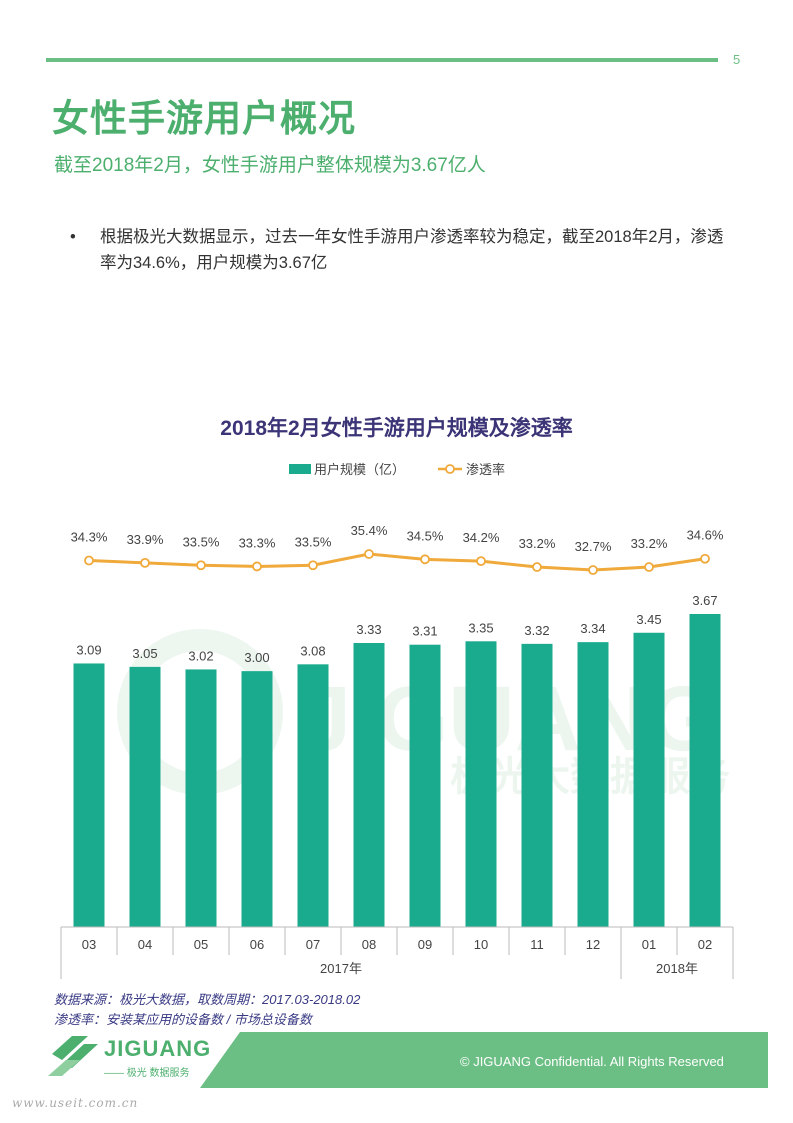  I want to click on logo-subtitle: —— 极光 数据服务, so click(147, 1073).